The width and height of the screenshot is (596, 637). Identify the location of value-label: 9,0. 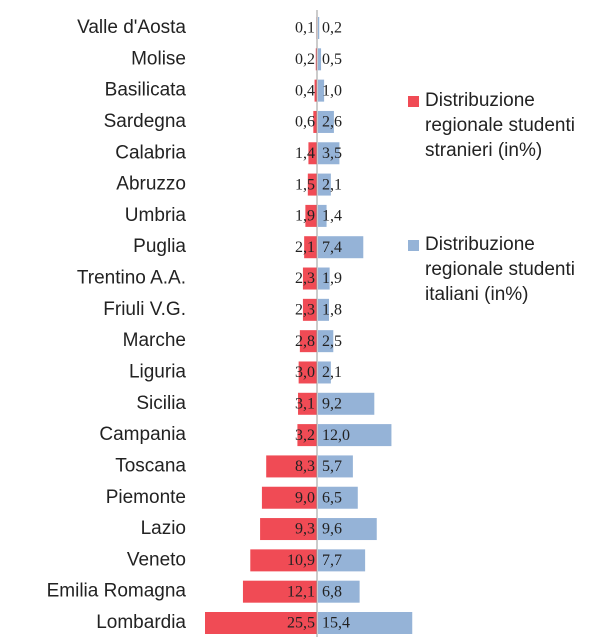
(305, 497).